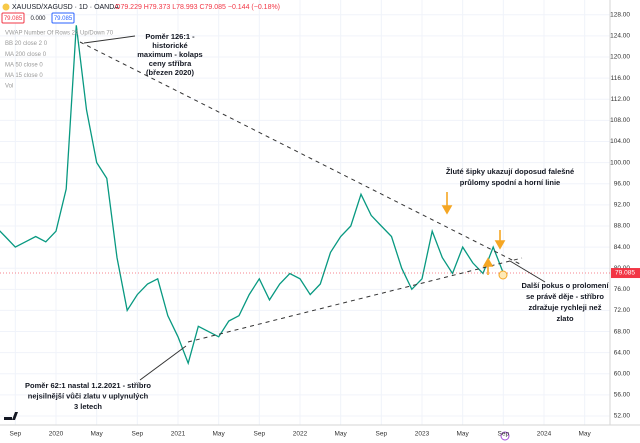  What do you see at coordinates (620, 36) in the screenshot?
I see `y-tick-label: 124.00` at bounding box center [620, 36].